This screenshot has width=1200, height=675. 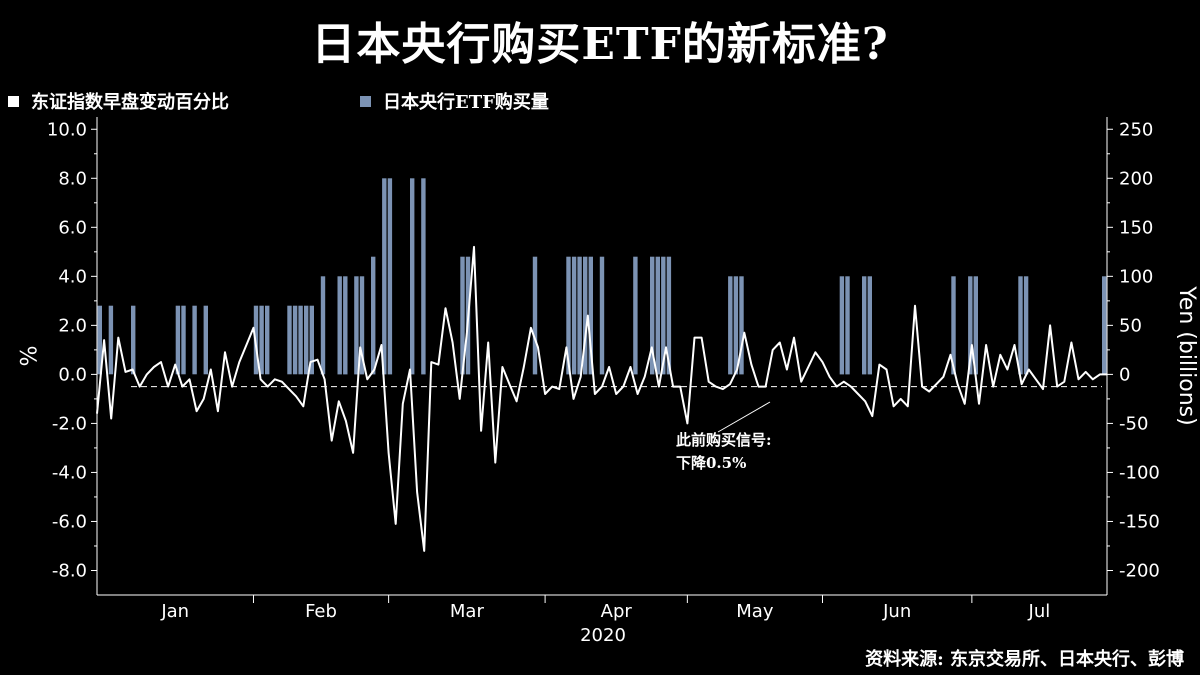 I want to click on right-tick-label: 250, so click(x=1136, y=129).